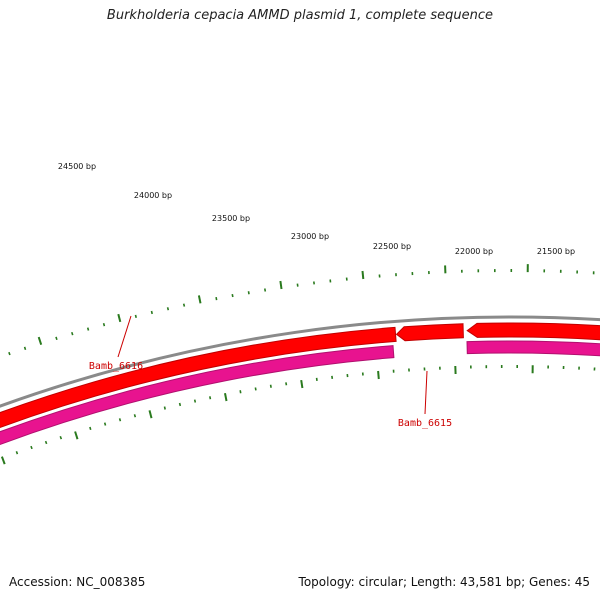 The image size is (600, 600). Describe the element at coordinates (556, 251) in the screenshot. I see `ruler-tick-label: 21500 bp` at that location.